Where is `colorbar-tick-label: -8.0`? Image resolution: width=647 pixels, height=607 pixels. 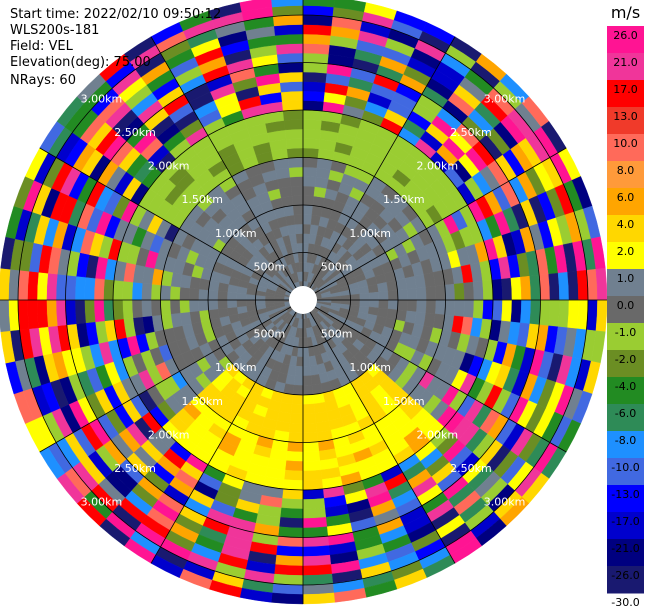
colorbar-tick-label: -8.0 is located at coordinates (625, 440).